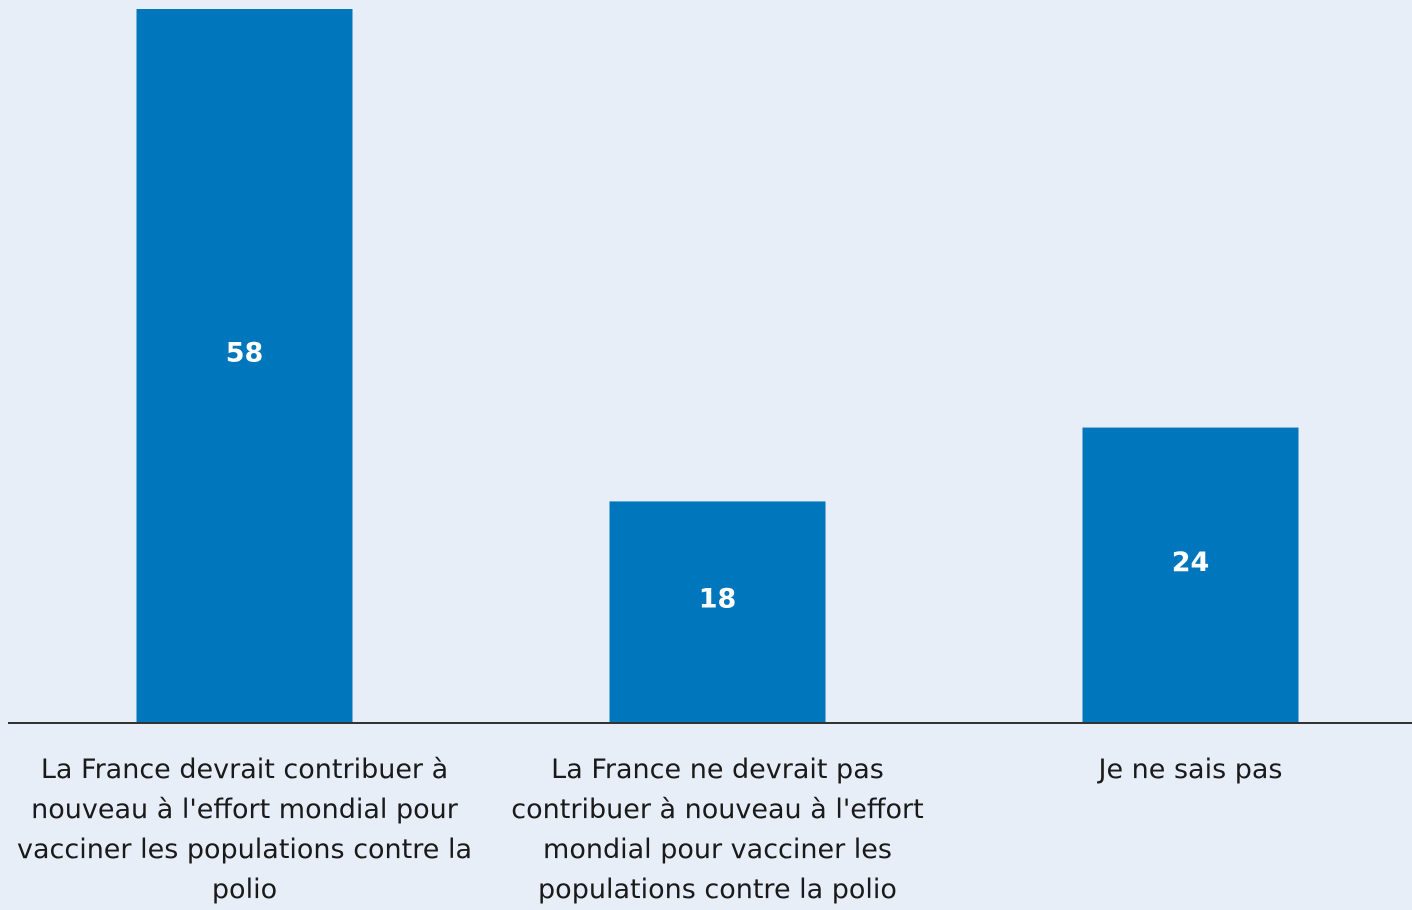 The image size is (1412, 910). Describe the element at coordinates (1184, 770) in the screenshot. I see `category-label: Je ne sais pas` at that location.